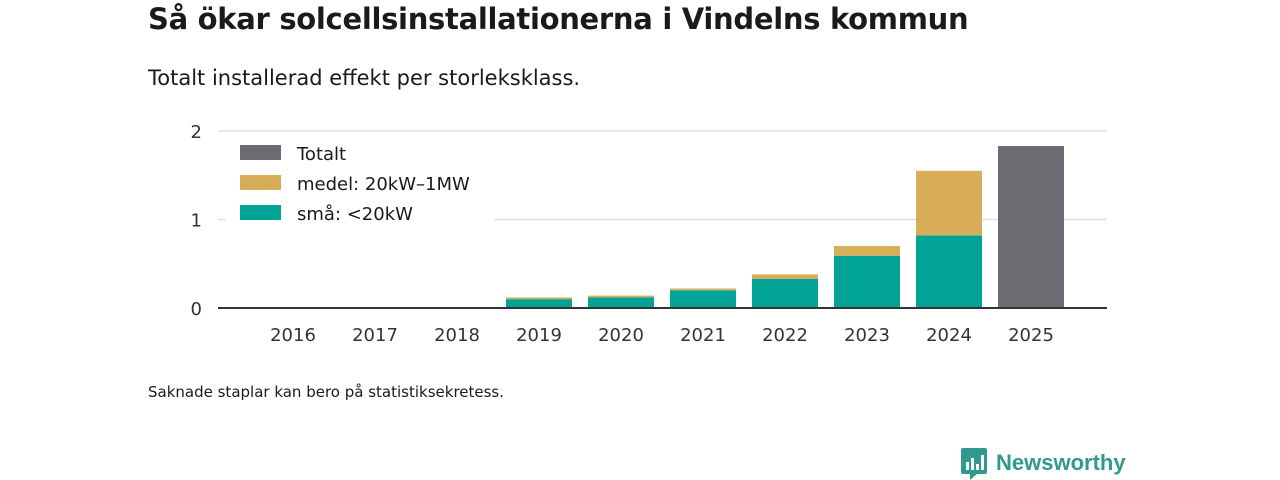 The height and width of the screenshot is (480, 1280). Describe the element at coordinates (949, 271) in the screenshot. I see `bar-sma-2024` at that location.